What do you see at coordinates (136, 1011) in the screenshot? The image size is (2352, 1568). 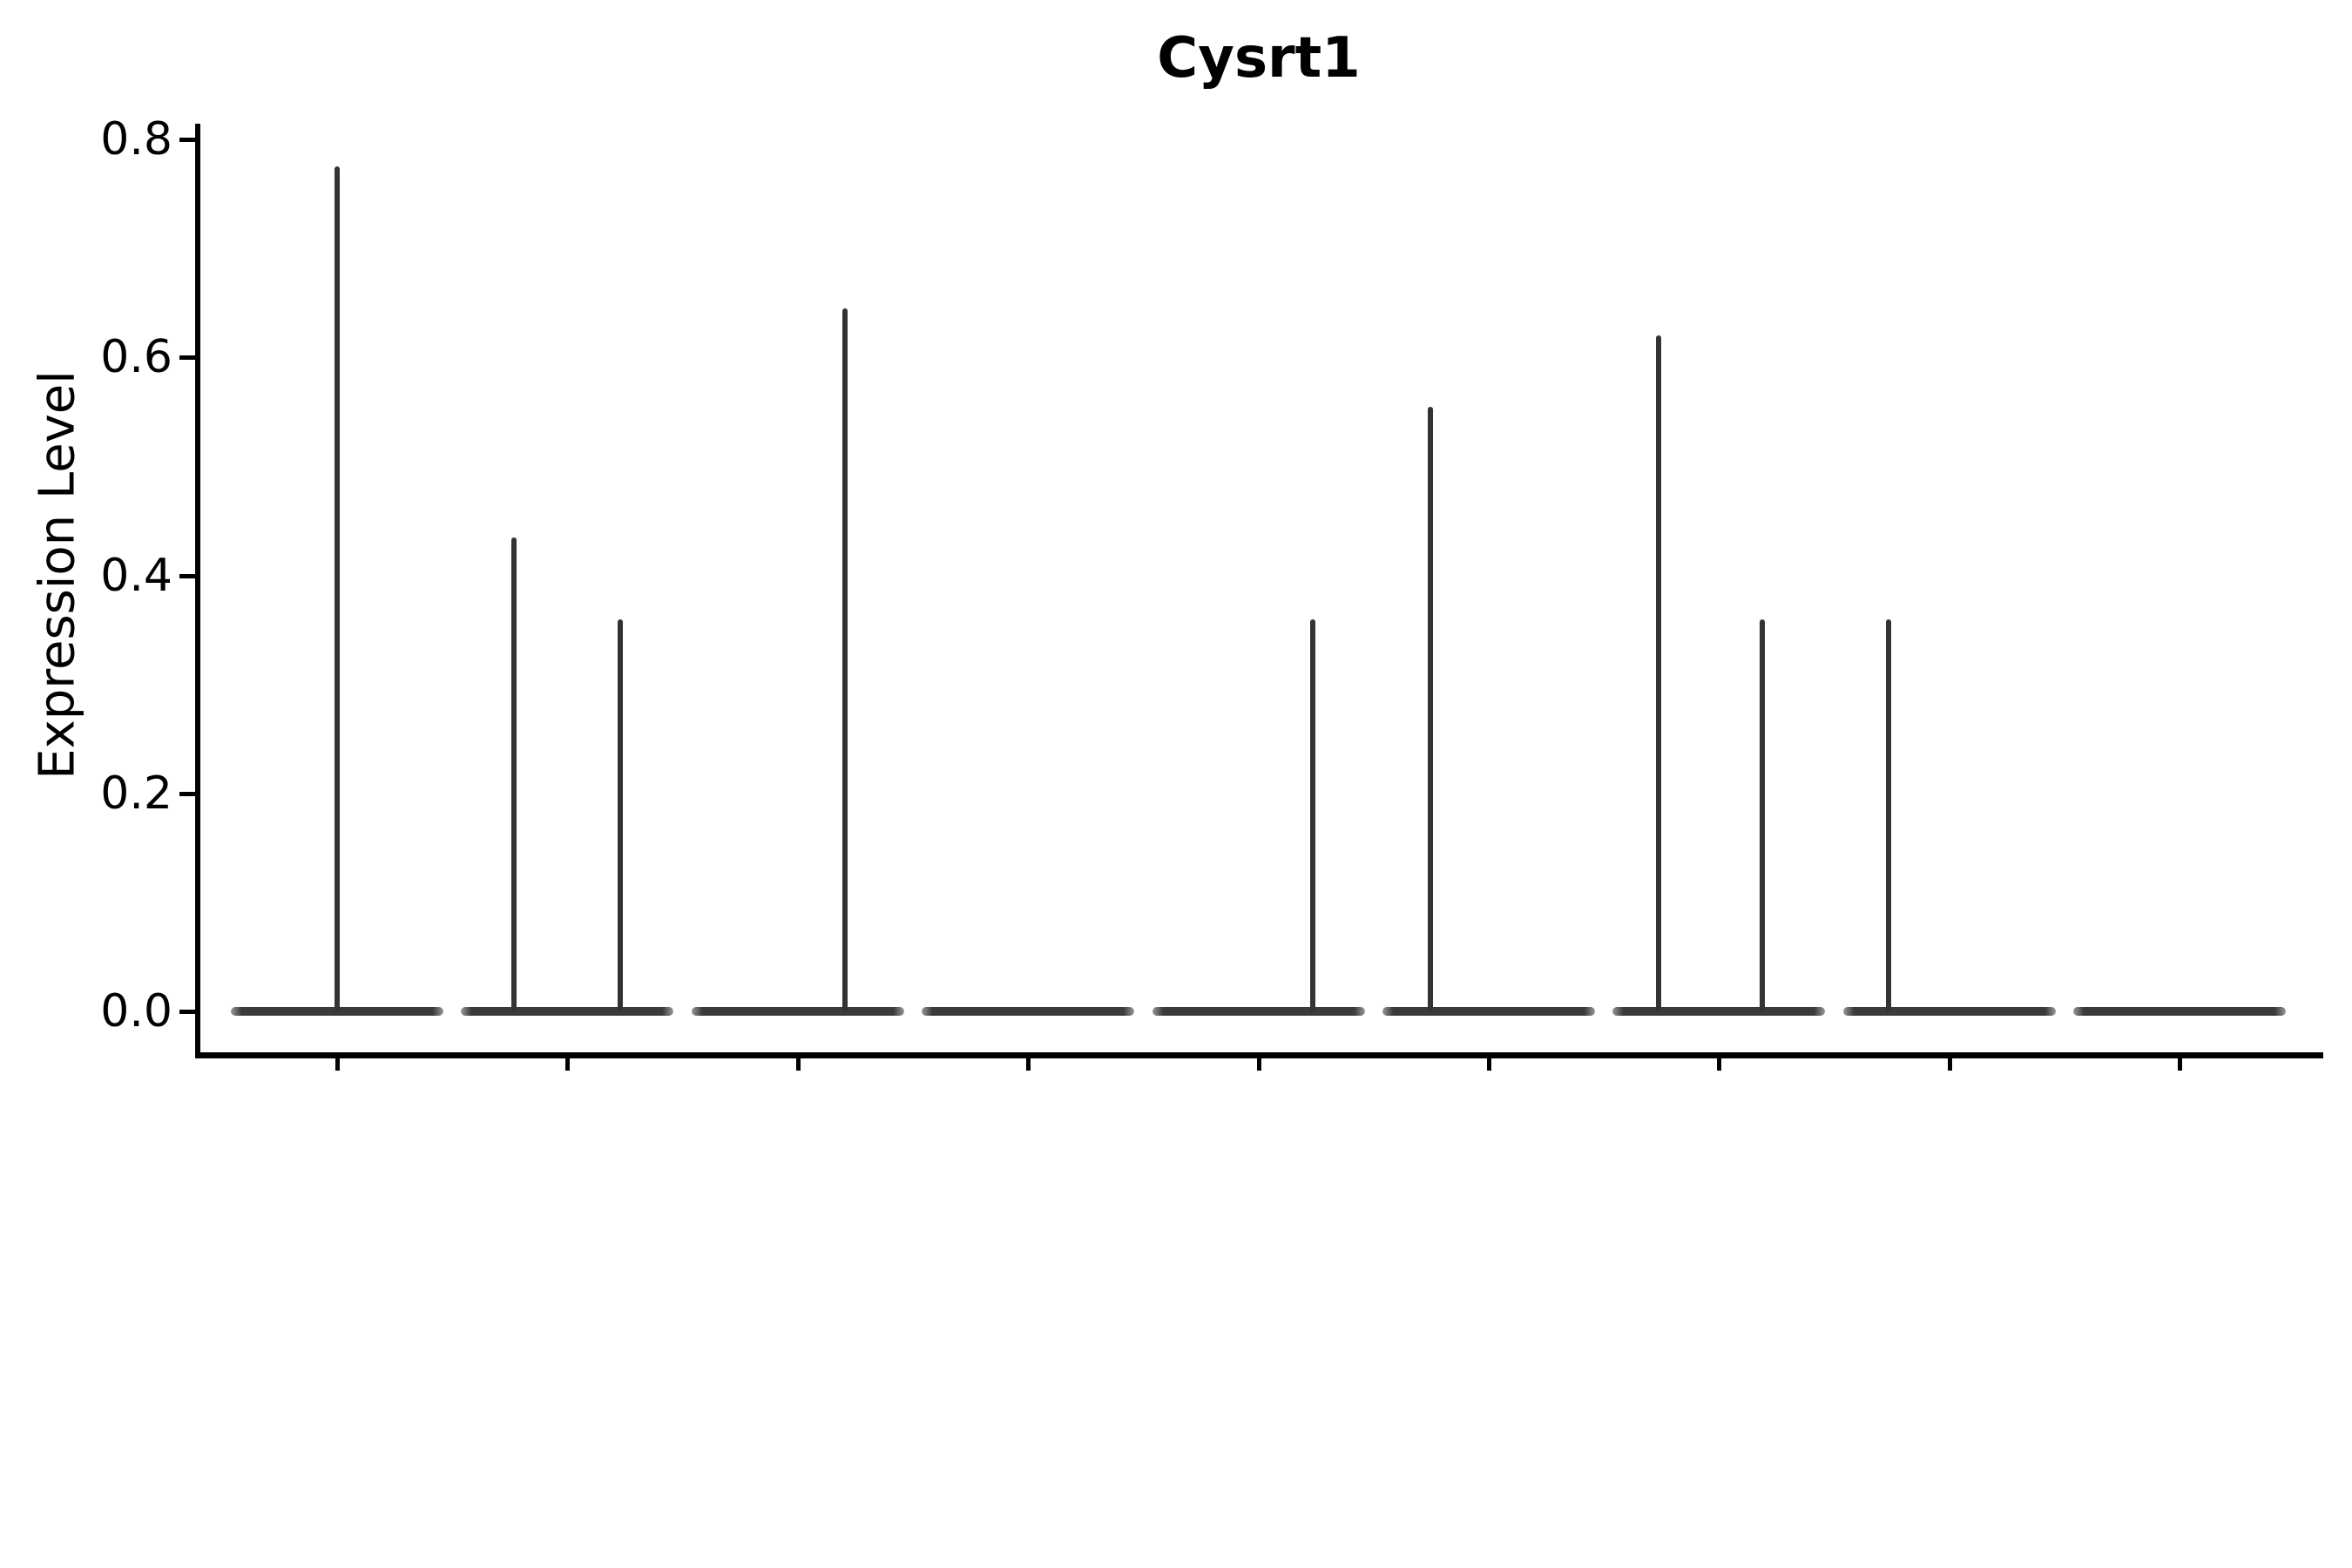 I see `y-tick-label: 0.0` at bounding box center [136, 1011].